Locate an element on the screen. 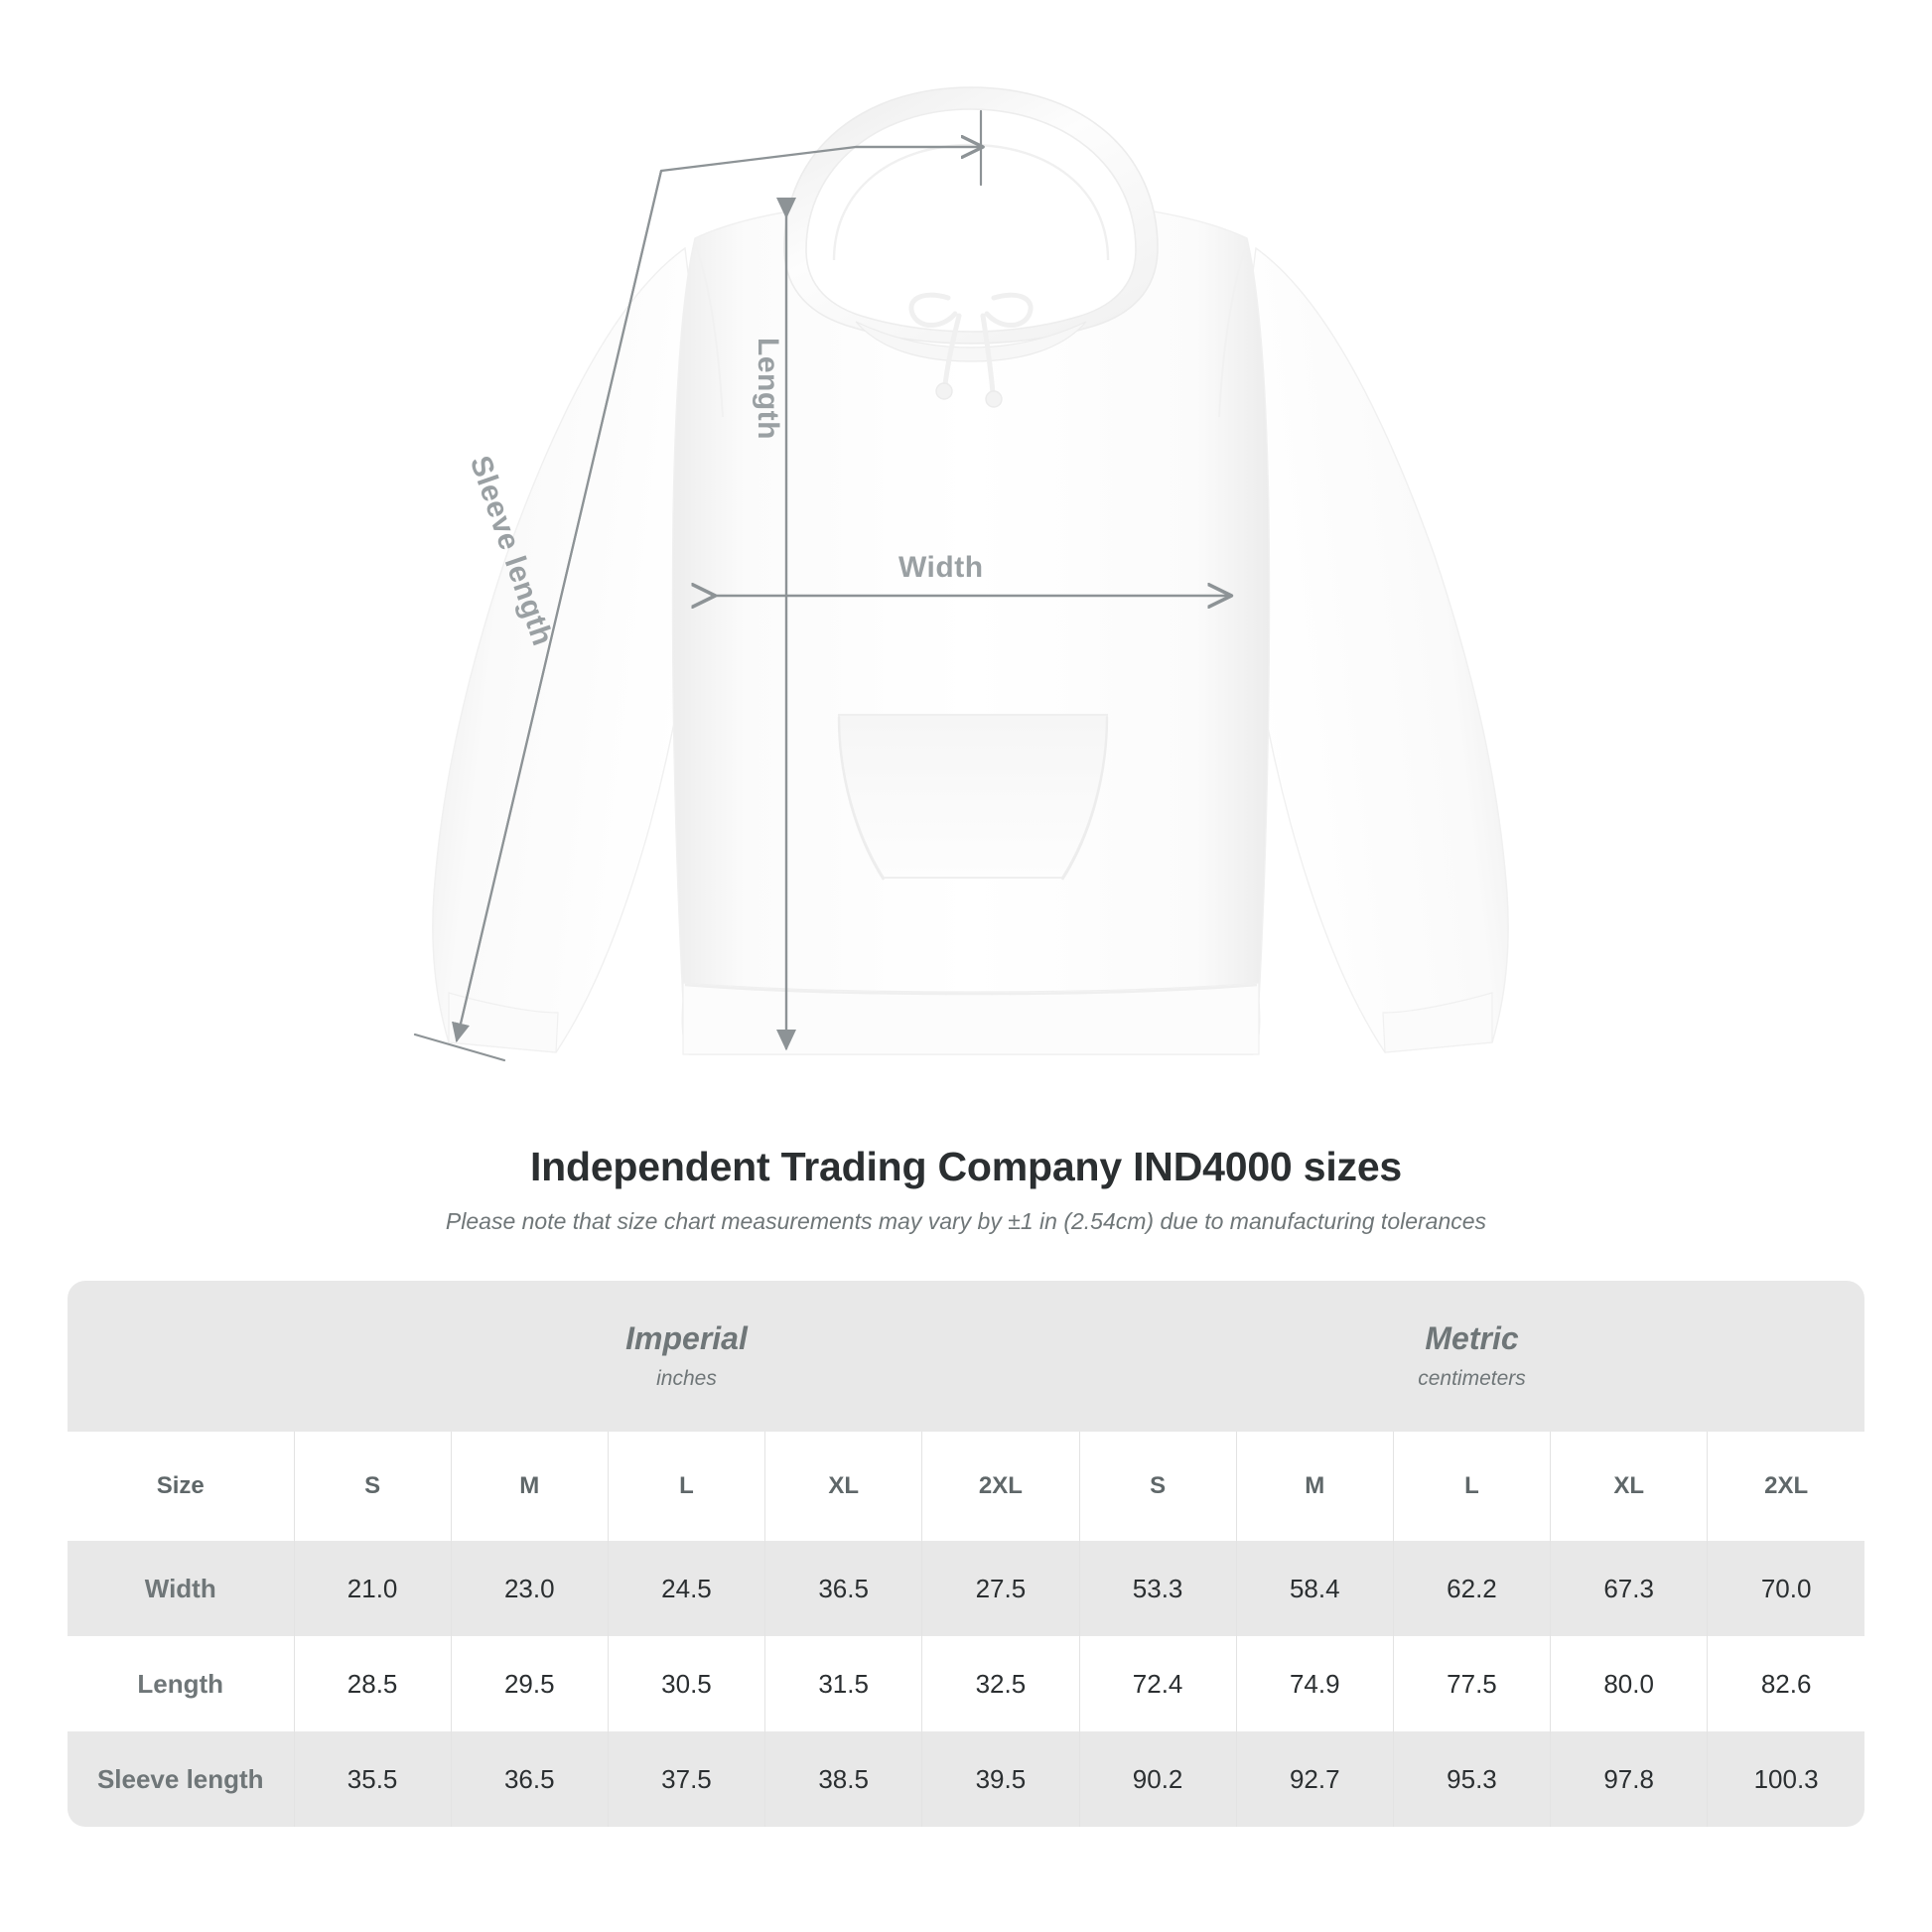 The height and width of the screenshot is (1932, 1932). left-sleeve is located at coordinates (570, 650).